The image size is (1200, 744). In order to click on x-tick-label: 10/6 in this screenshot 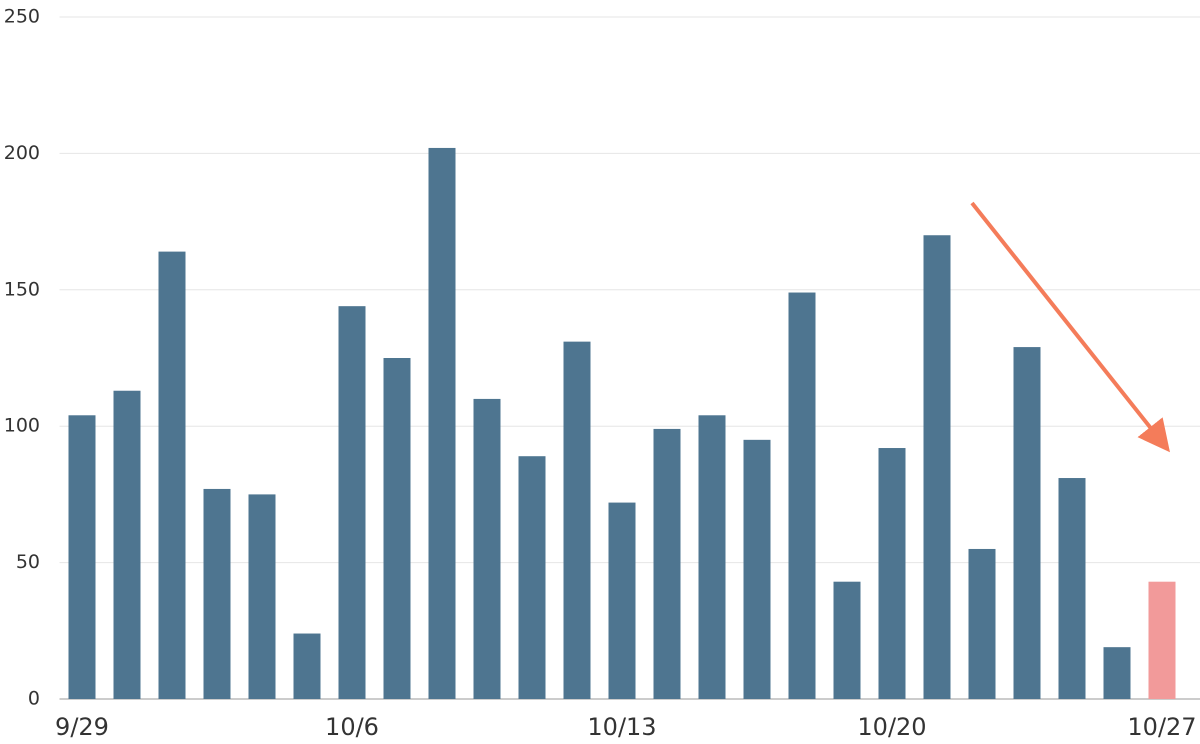, I will do `click(352, 727)`.